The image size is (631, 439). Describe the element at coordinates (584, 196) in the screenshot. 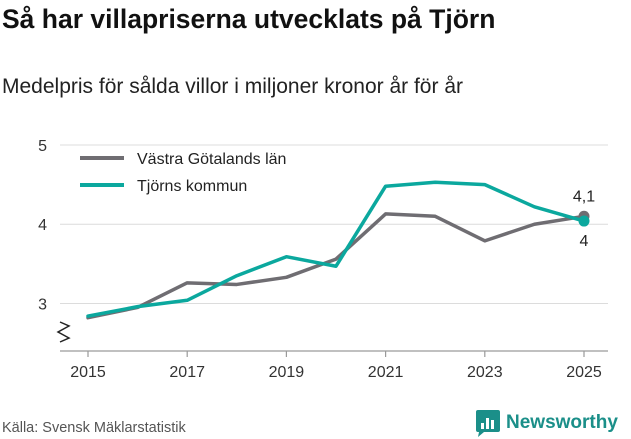

I see `end-label-vastra-gotaland: 4,1` at that location.